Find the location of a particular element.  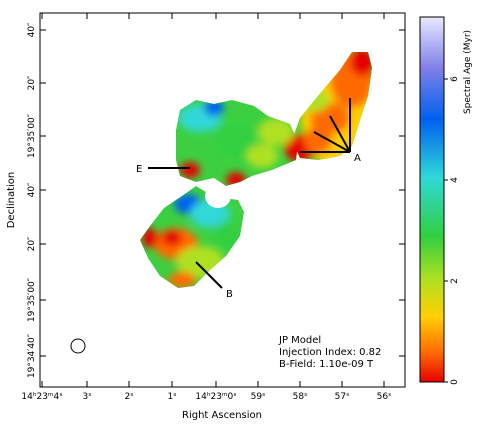

emission-gap is located at coordinates (218, 196).